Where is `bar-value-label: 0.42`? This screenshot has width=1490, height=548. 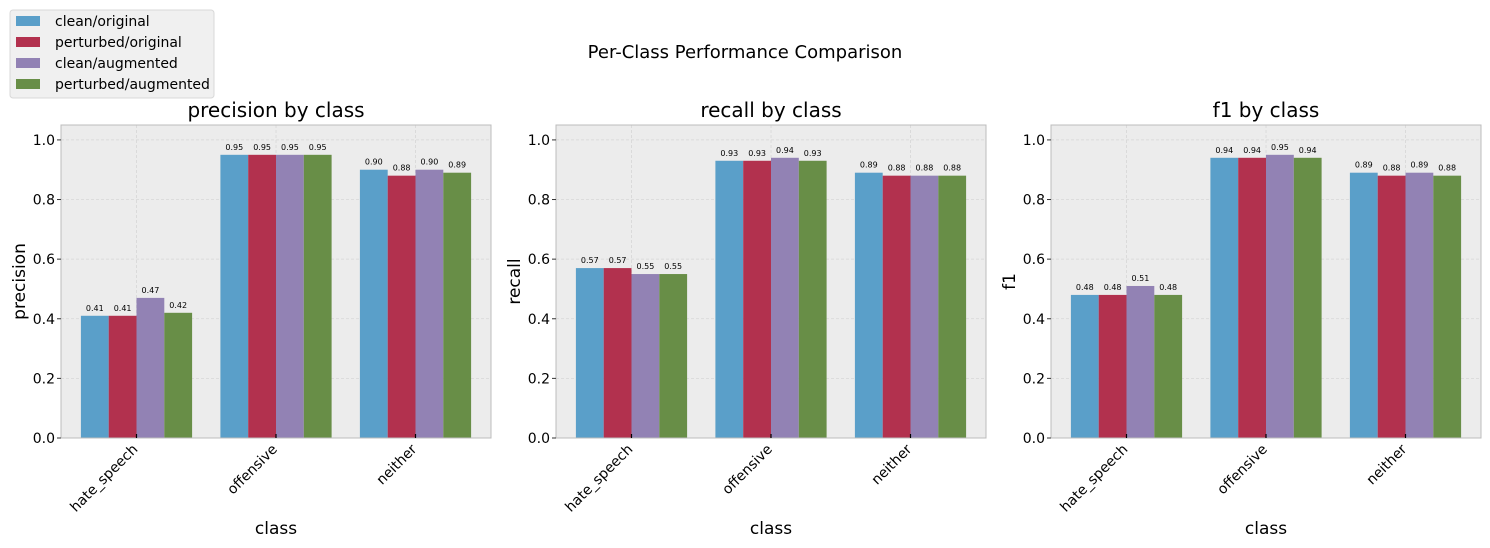 bar-value-label: 0.42 is located at coordinates (178, 305).